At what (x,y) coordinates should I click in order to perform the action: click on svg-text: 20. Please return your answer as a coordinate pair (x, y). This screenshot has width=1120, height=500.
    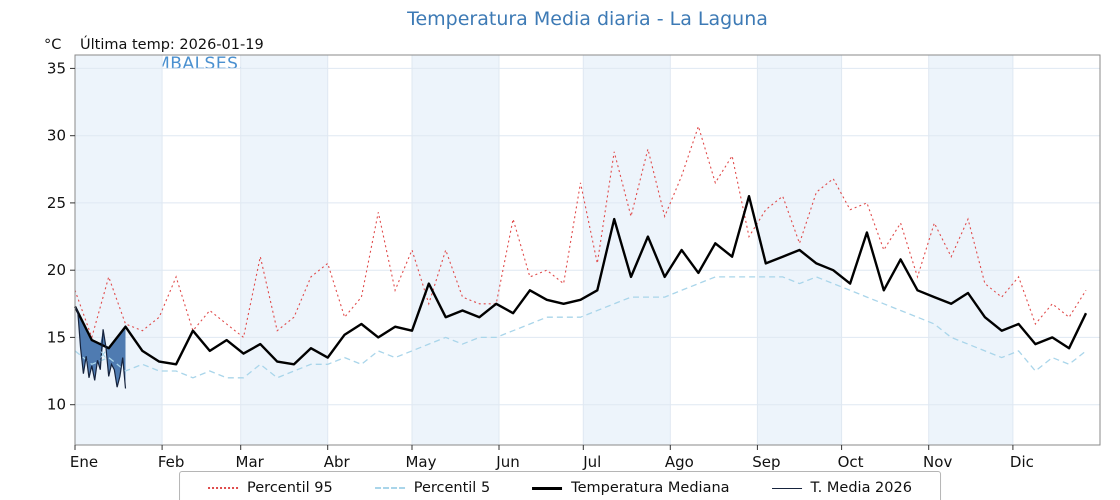
    Looking at the image, I should click on (56, 270).